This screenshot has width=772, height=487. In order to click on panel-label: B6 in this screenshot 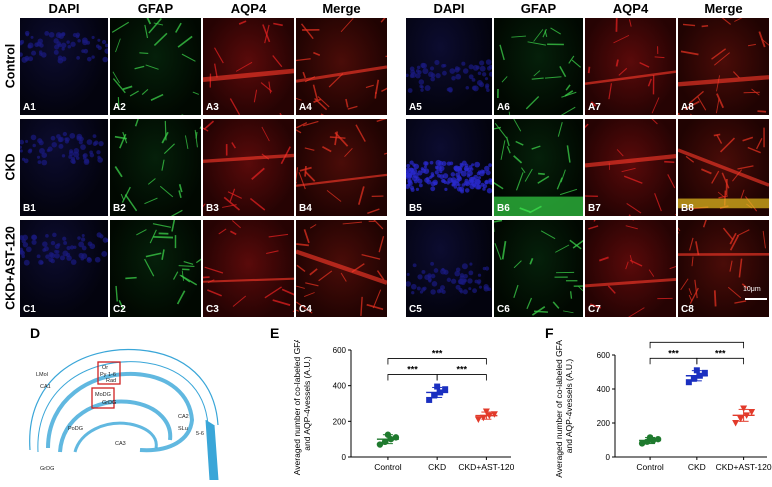, I will do `click(503, 208)`.